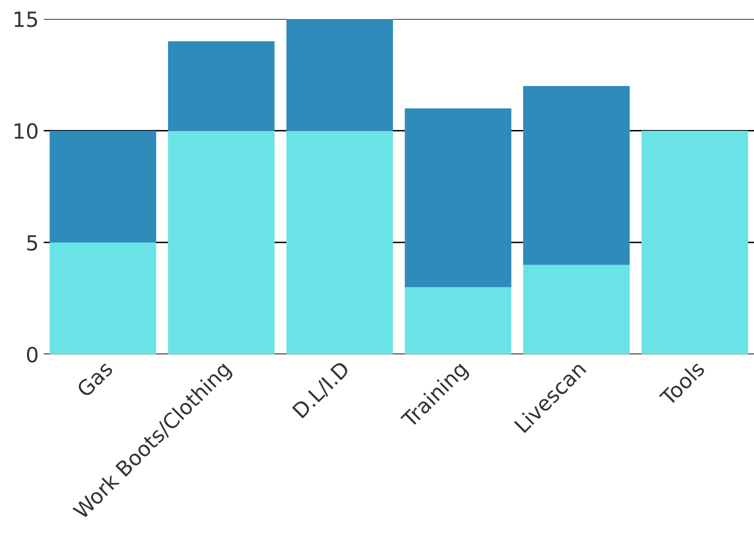 The image size is (754, 557). Describe the element at coordinates (26, 20) in the screenshot. I see `y-tick-label: 15` at that location.